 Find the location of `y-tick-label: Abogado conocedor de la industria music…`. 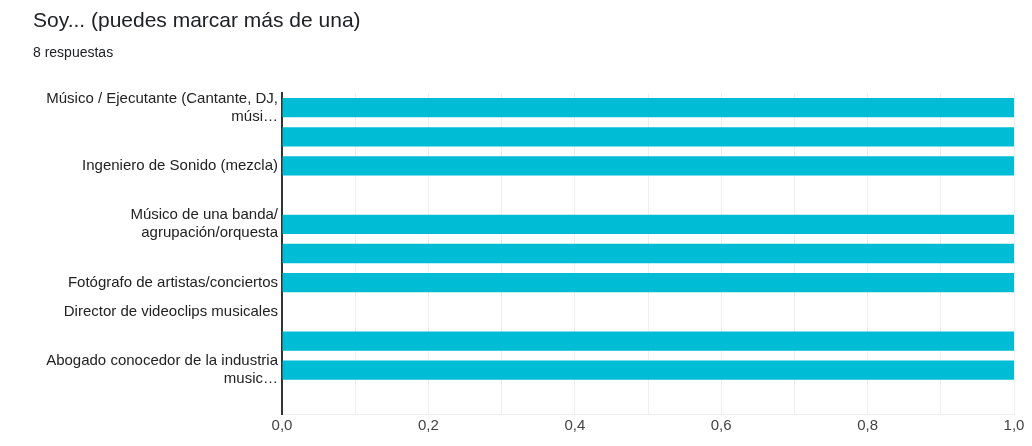

y-tick-label: Abogado conocedor de la industria music… is located at coordinates (162, 369).